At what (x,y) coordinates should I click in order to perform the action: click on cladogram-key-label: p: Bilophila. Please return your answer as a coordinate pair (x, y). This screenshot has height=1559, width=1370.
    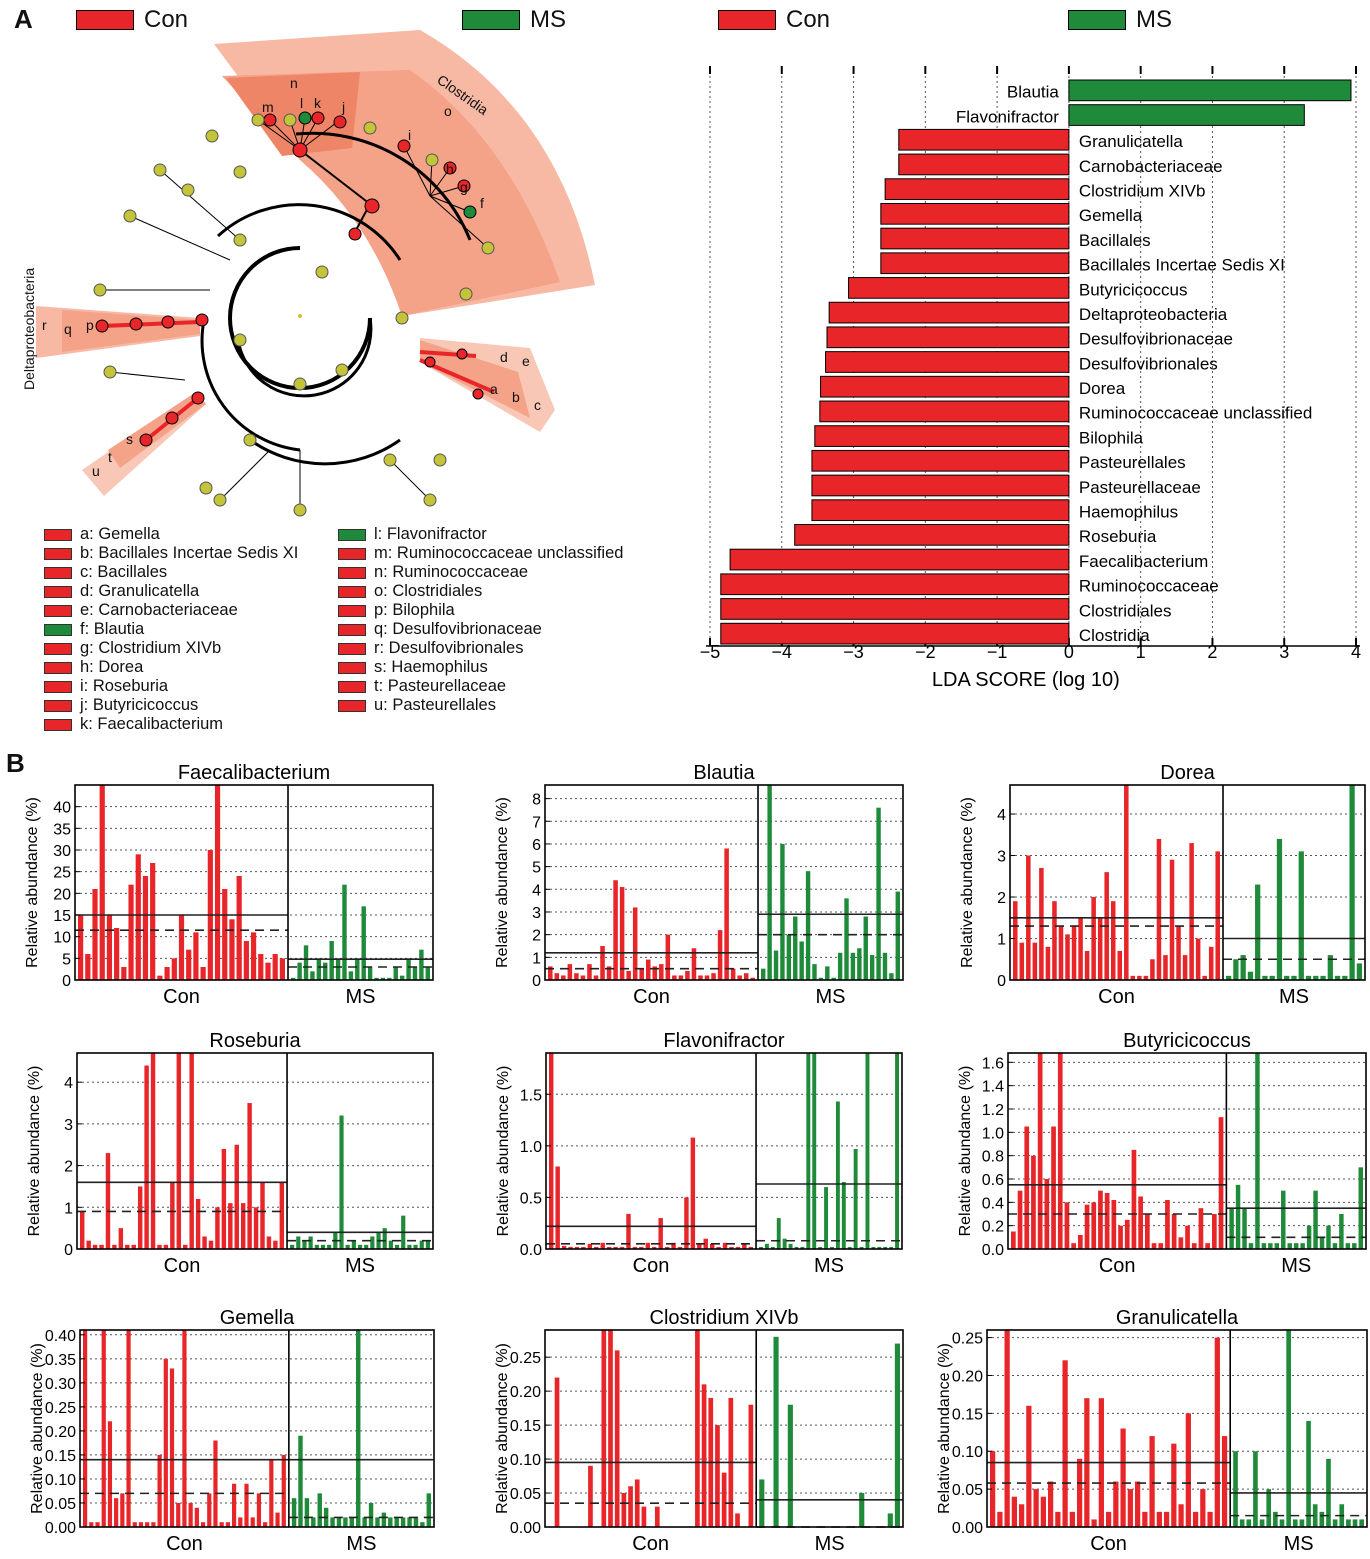
    Looking at the image, I should click on (414, 610).